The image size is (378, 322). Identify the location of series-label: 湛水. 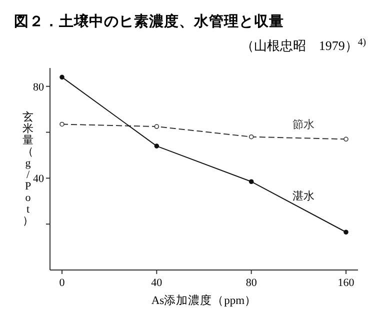
(303, 195).